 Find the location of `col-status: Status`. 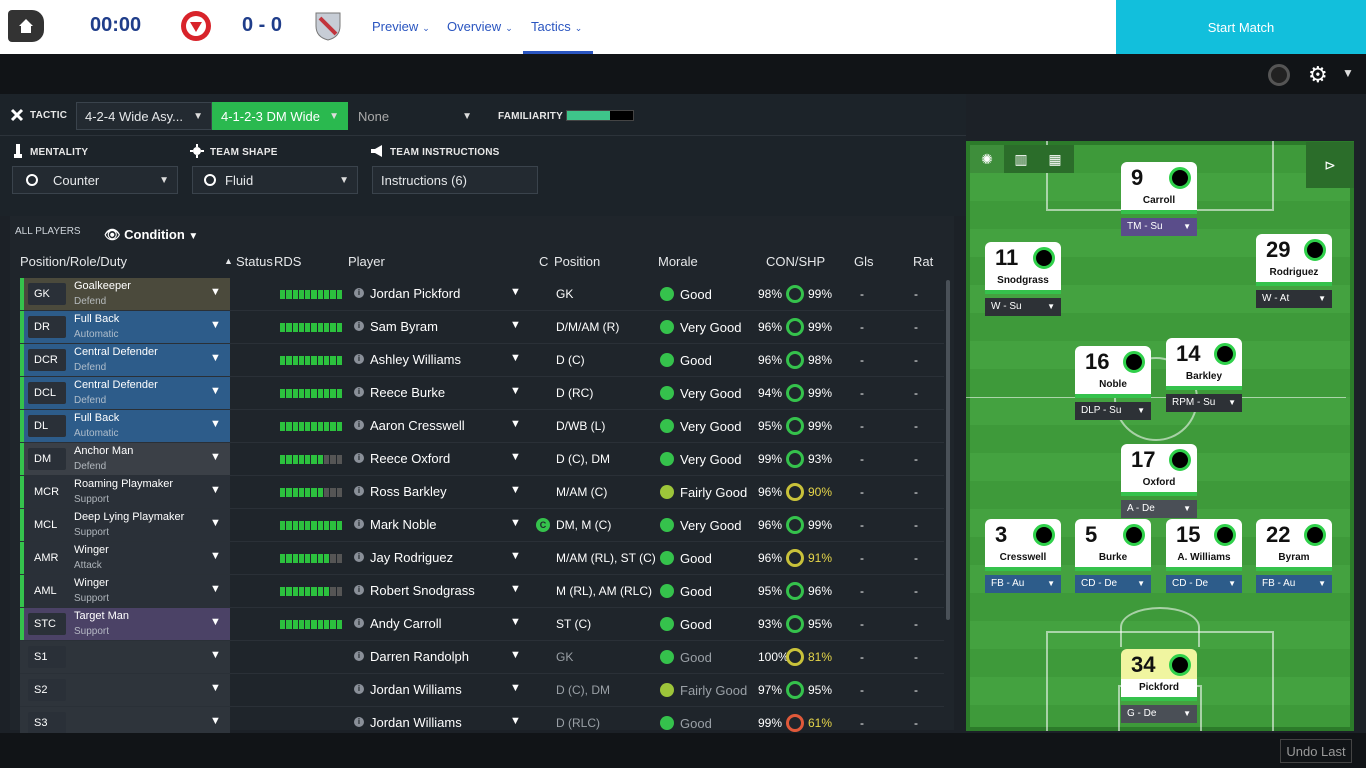

col-status: Status is located at coordinates (254, 261).